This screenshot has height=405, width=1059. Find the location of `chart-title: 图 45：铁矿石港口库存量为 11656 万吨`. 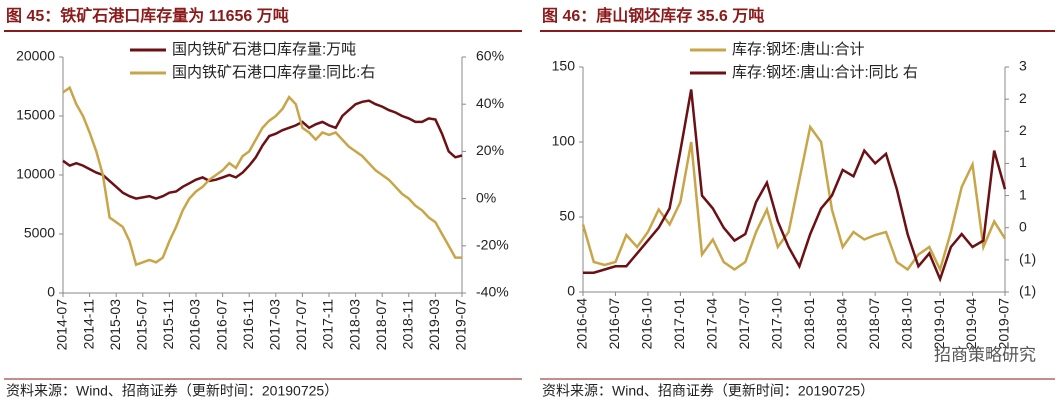

chart-title: 图 45：铁矿石港口库存量为 11656 万吨 is located at coordinates (147, 15).